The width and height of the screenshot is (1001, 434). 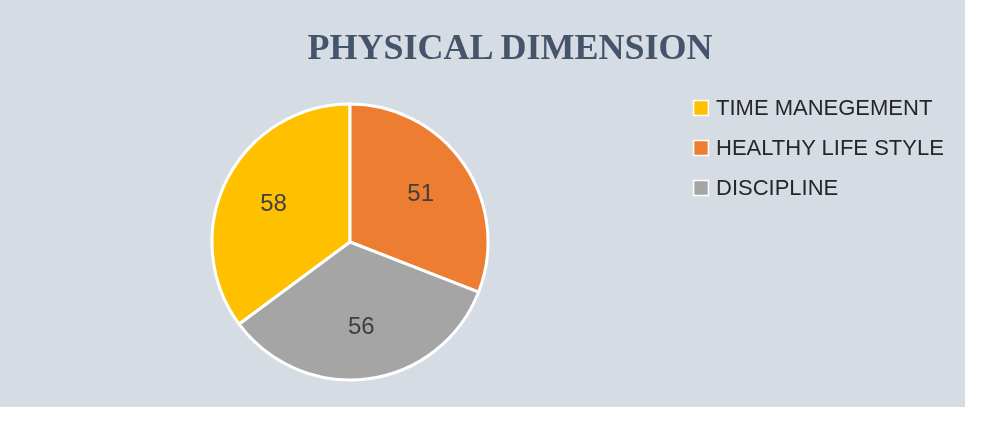 I want to click on legend-label: HEALTHY LIFE STYLE, so click(x=830, y=147).